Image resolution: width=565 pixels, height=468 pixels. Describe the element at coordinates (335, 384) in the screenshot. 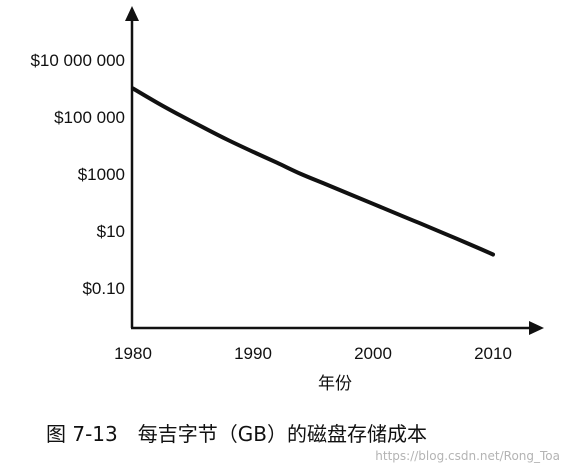

I see `x-axis-title: 年份` at that location.